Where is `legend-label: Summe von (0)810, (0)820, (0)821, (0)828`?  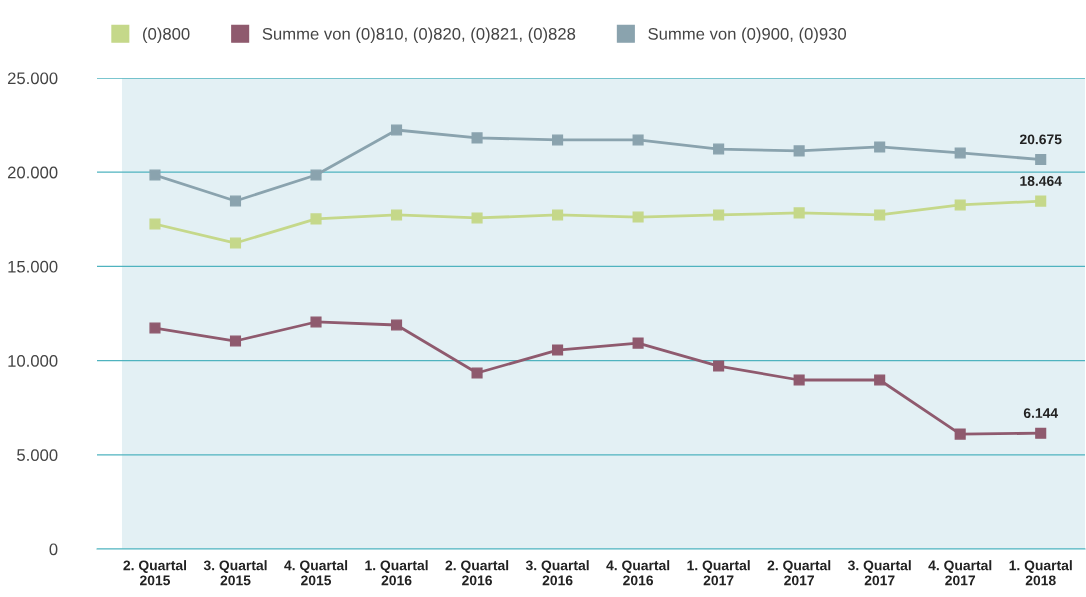
legend-label: Summe von (0)810, (0)820, (0)821, (0)828 is located at coordinates (419, 35).